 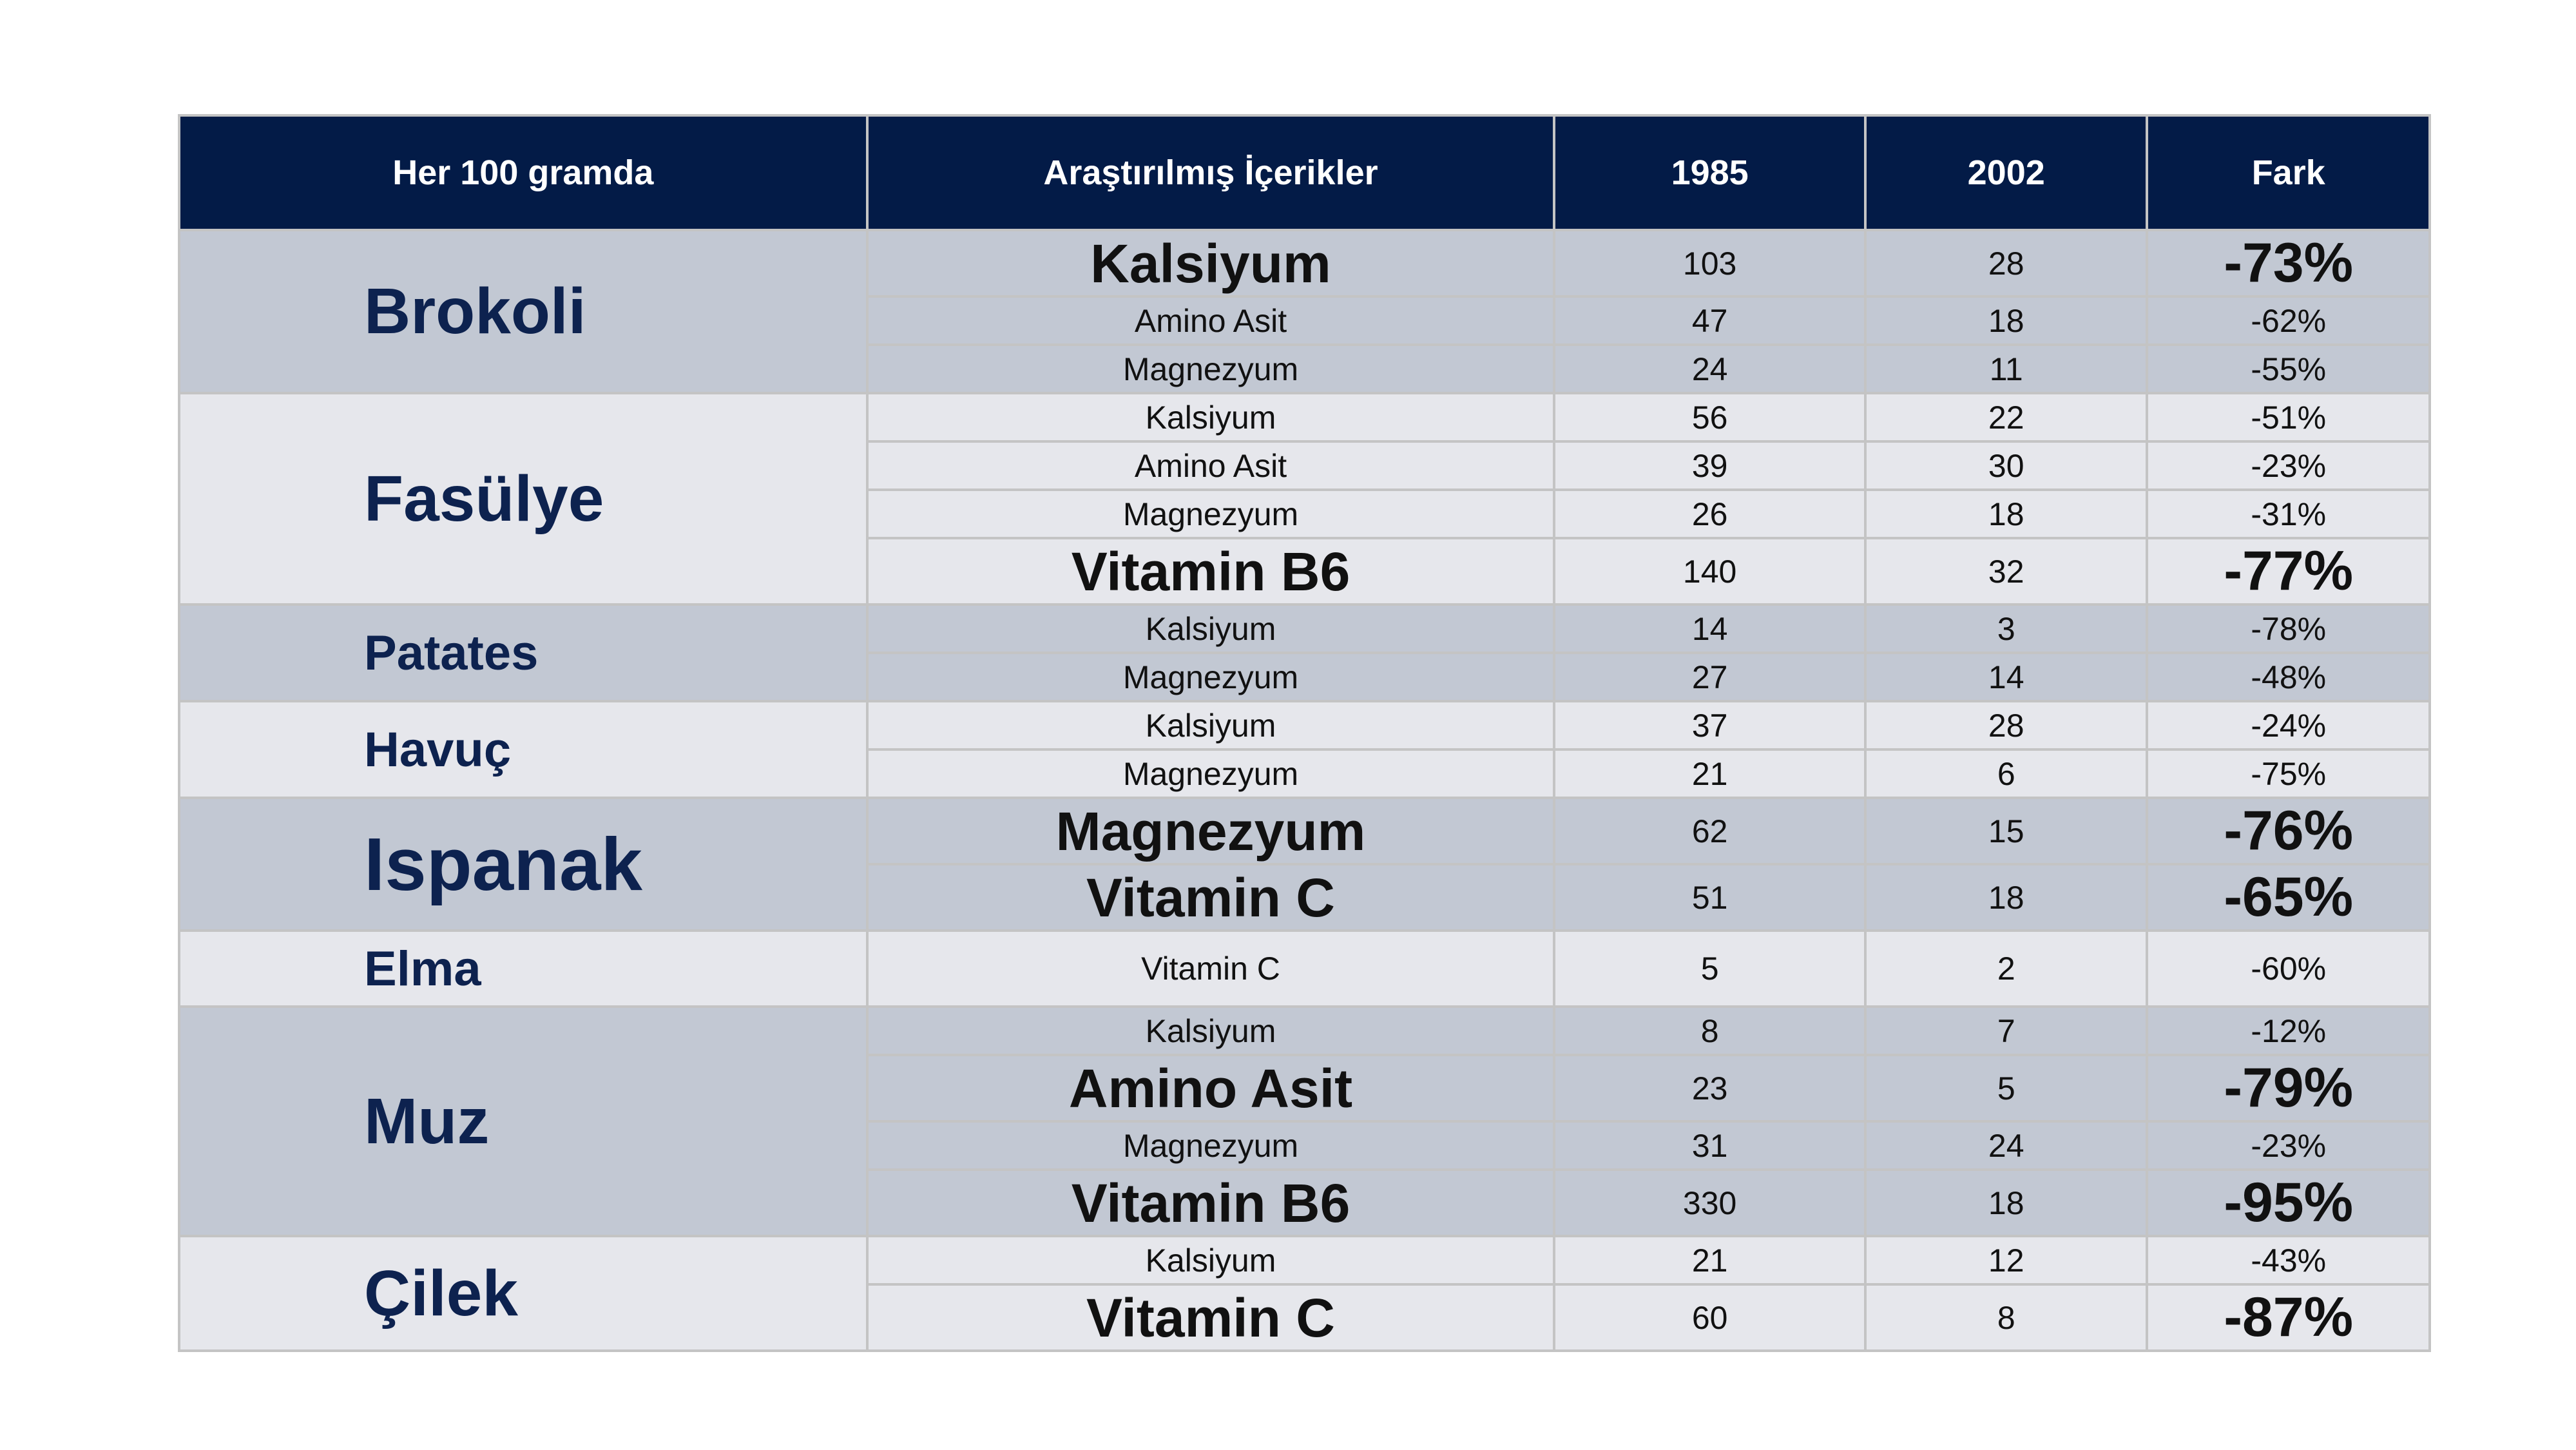 I want to click on difference-cell: -79%, so click(x=2289, y=1088).